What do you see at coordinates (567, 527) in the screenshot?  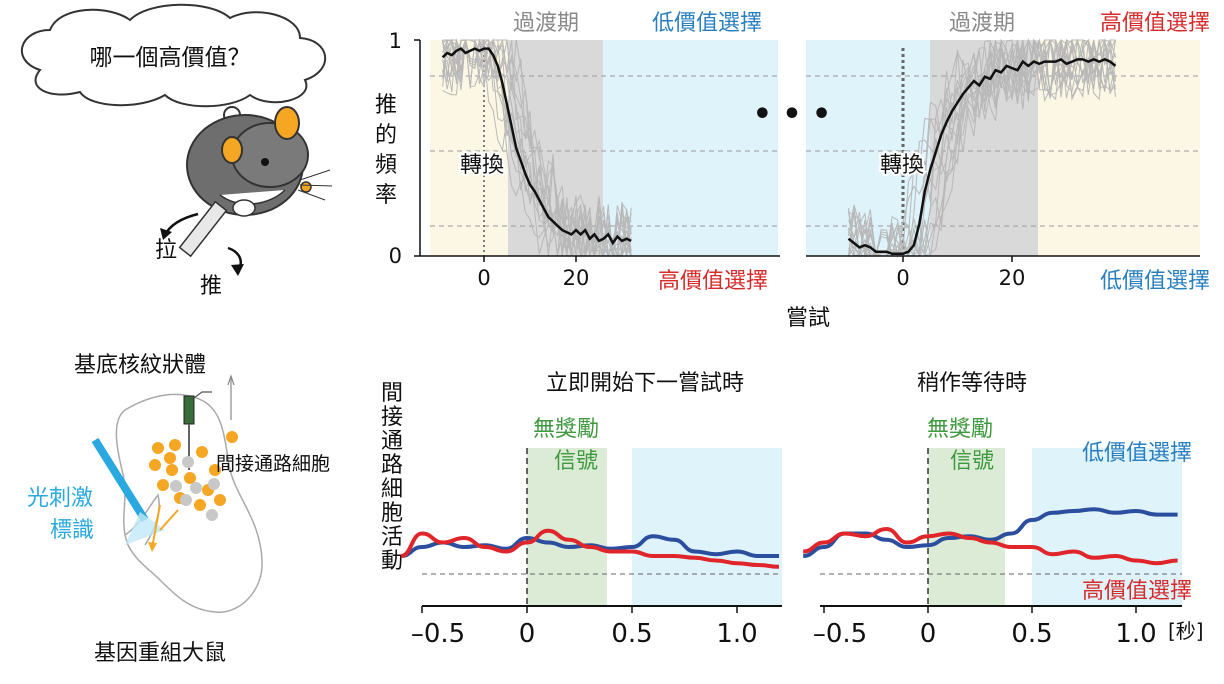 I see `no-reward-shade-left` at bounding box center [567, 527].